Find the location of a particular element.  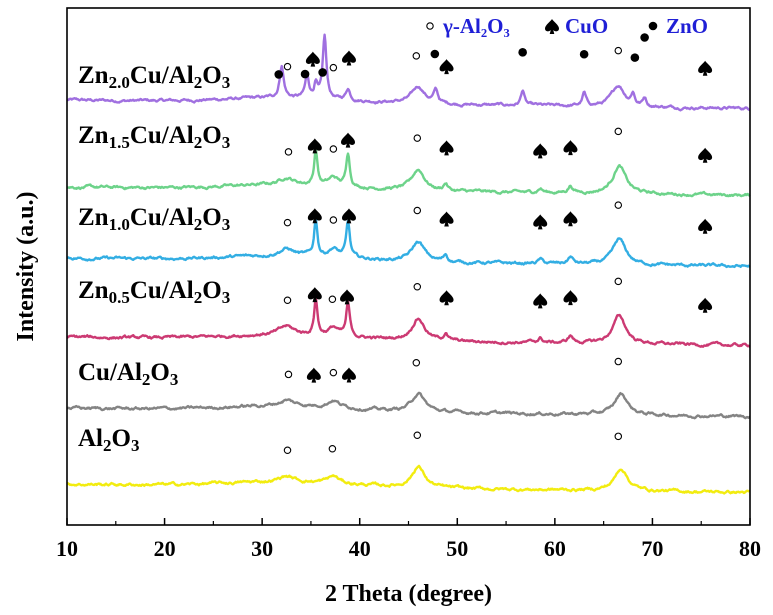

legend-label-2: CuO is located at coordinates (586, 26).